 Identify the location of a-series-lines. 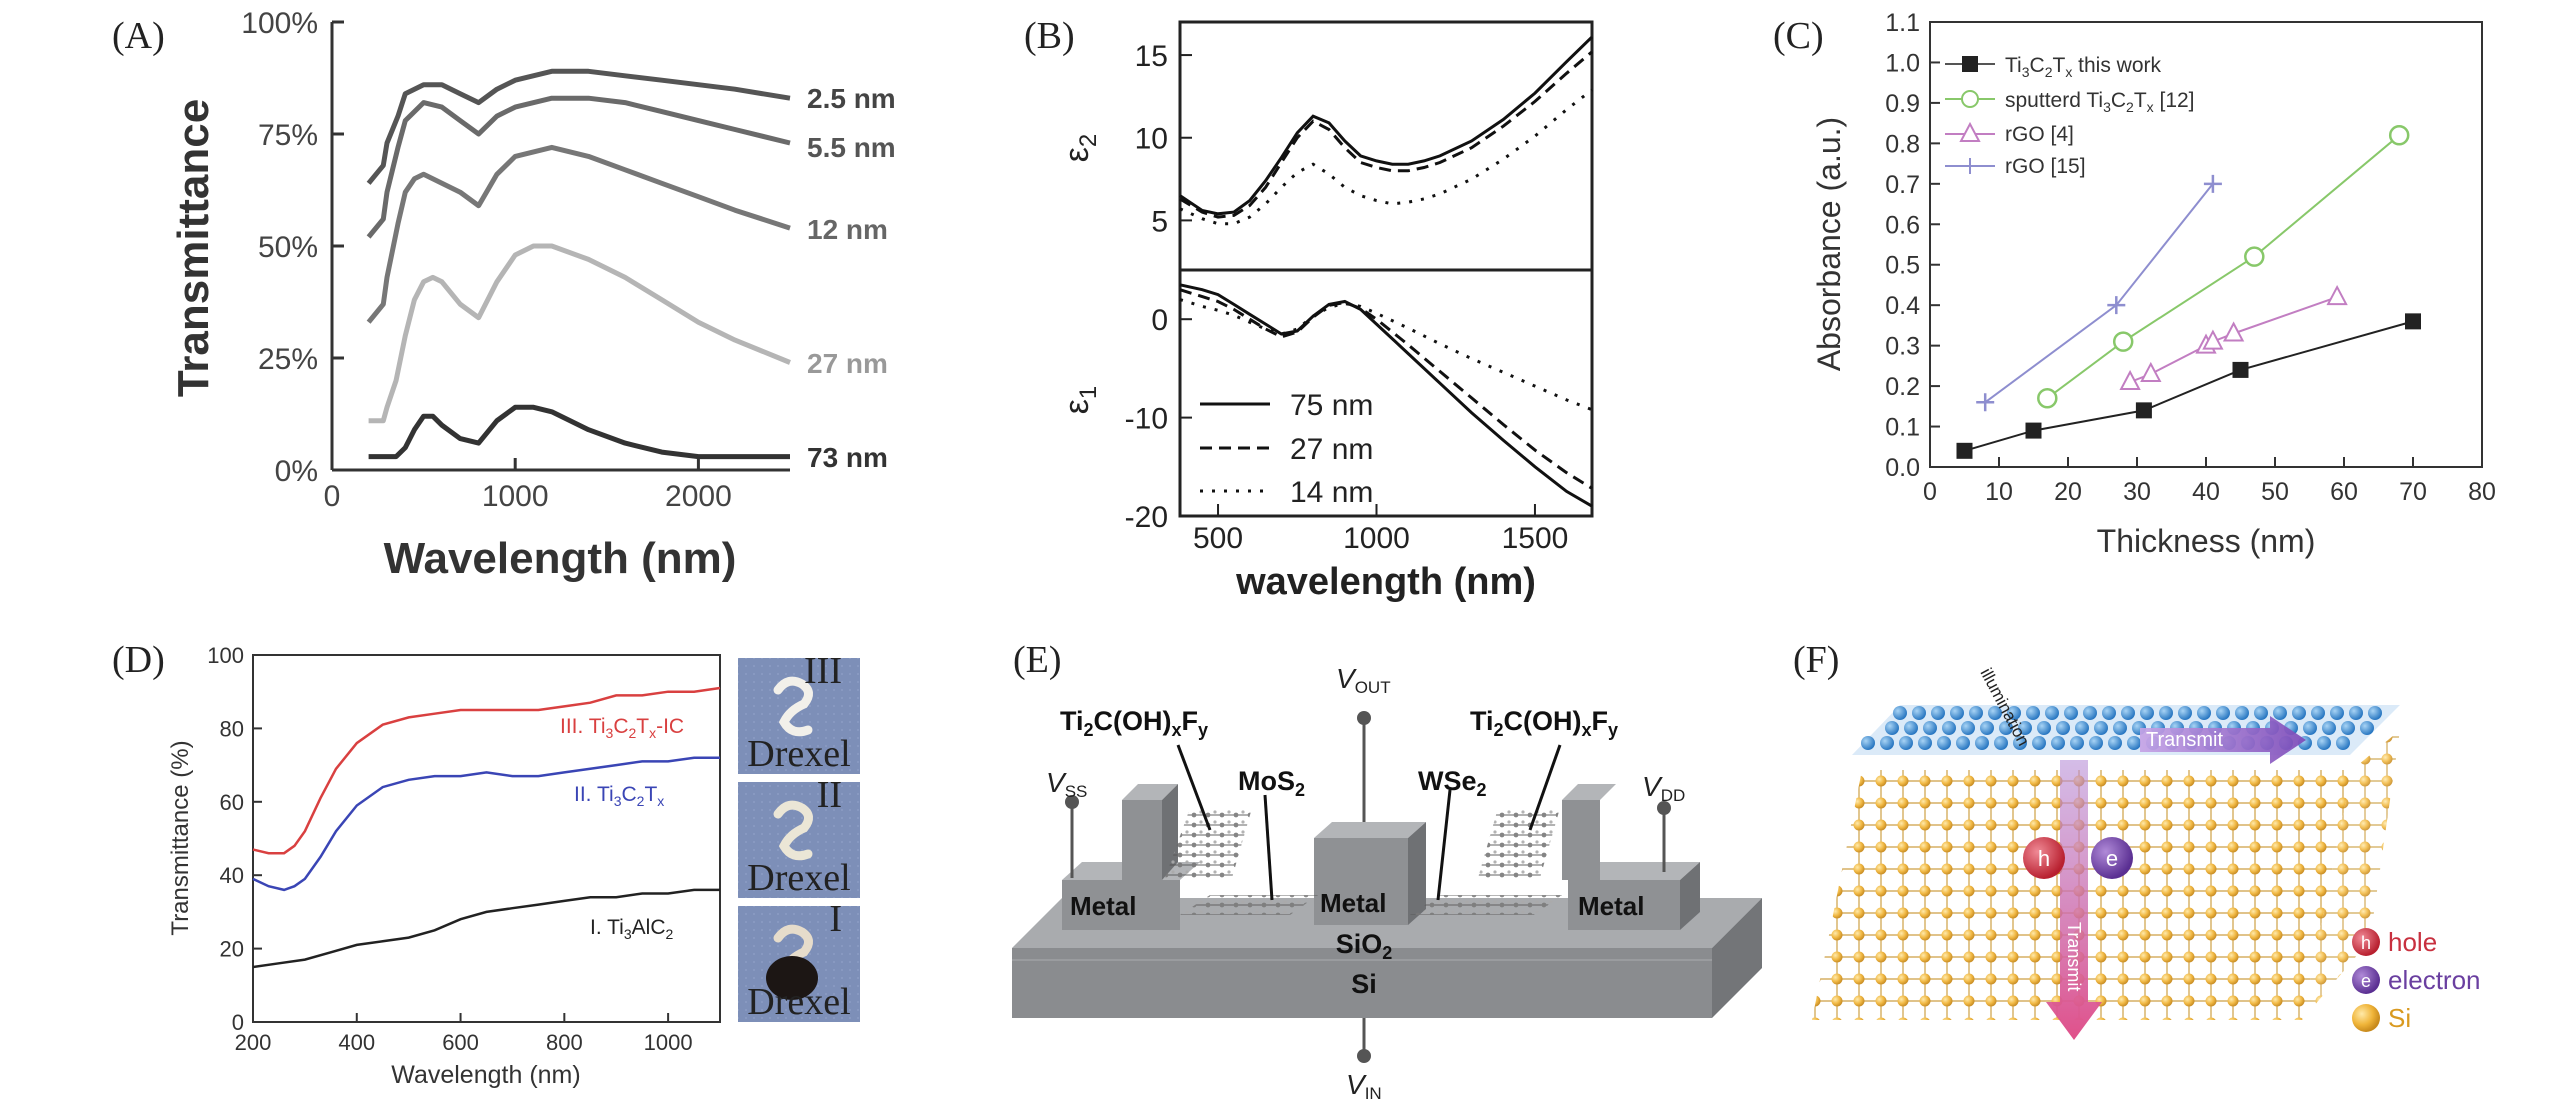
(578, 264).